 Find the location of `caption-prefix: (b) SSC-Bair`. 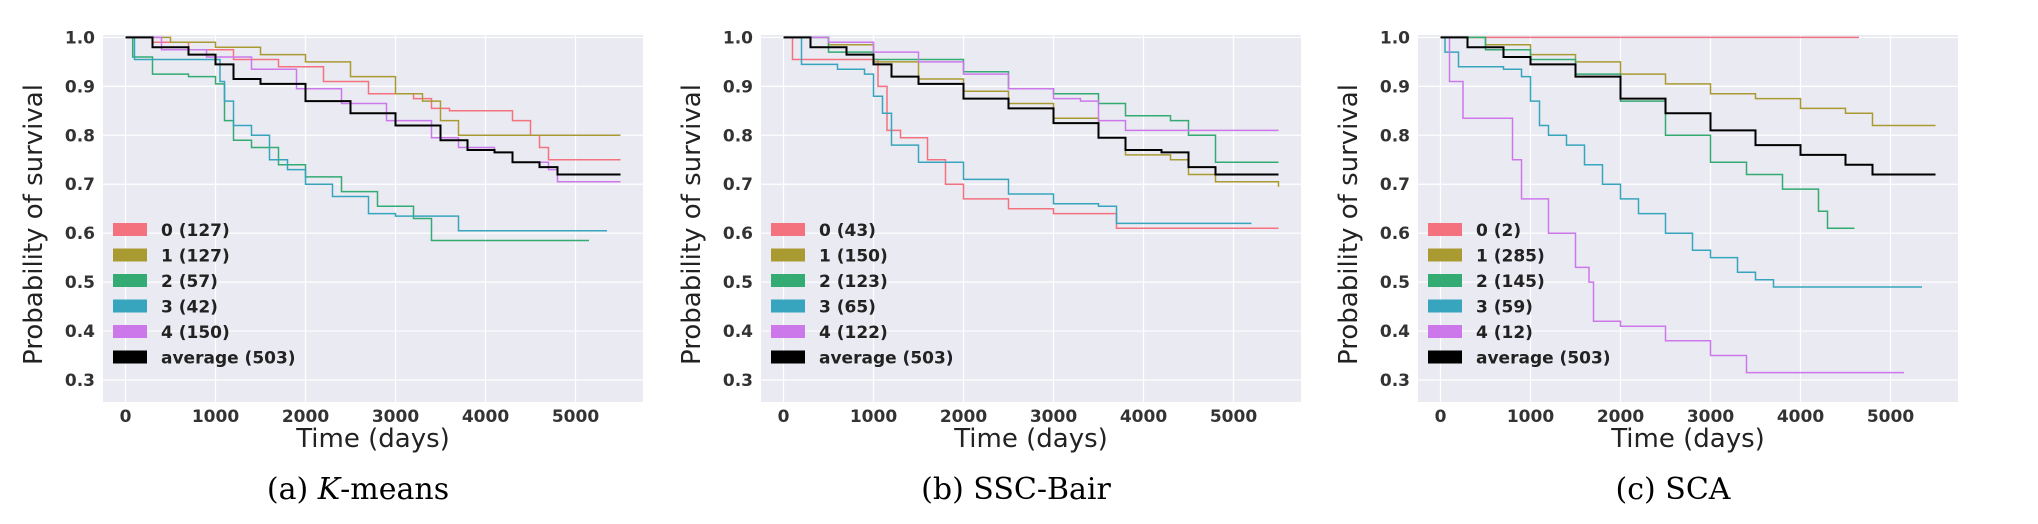

caption-prefix: (b) SSC-Bair is located at coordinates (1016, 489).